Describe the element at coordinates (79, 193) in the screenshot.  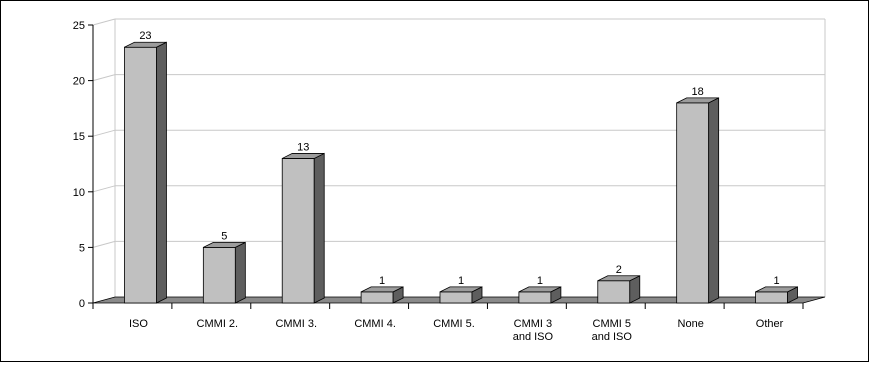
I see `y-tick-label-2: 10` at that location.